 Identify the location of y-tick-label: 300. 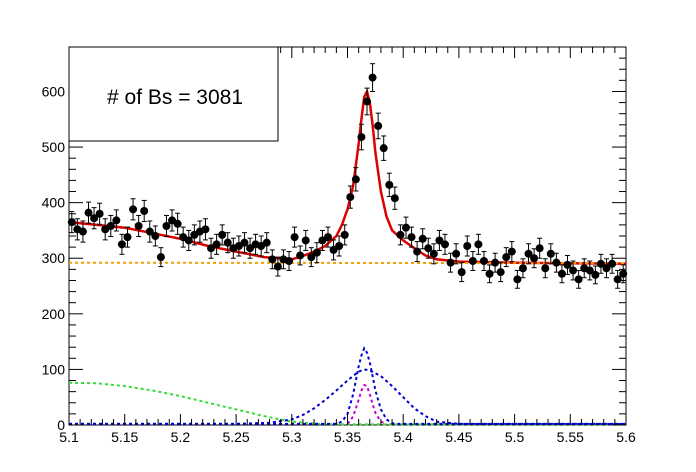
(54, 258).